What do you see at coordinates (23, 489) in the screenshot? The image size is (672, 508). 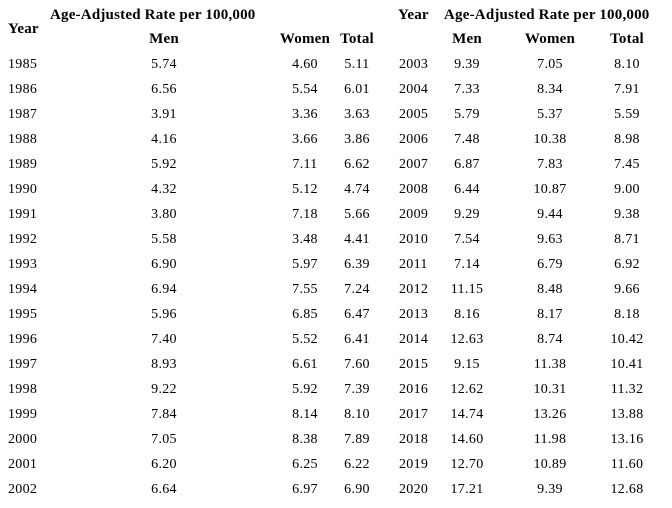 I see `year-cell: 2002` at bounding box center [23, 489].